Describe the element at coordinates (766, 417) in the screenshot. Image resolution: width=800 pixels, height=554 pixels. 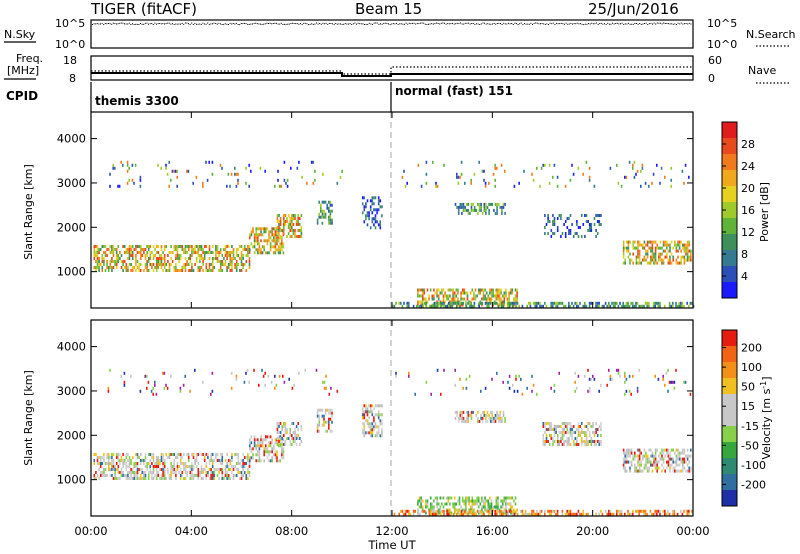
I see `velocity-colorbar-label: Velocity [m s-1]` at that location.